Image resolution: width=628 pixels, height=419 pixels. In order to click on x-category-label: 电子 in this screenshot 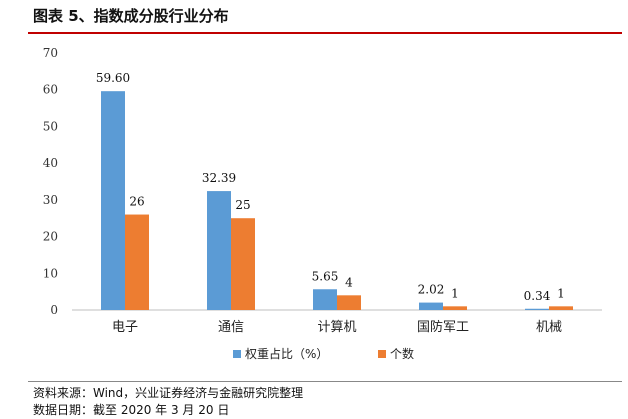, I will do `click(125, 327)`.